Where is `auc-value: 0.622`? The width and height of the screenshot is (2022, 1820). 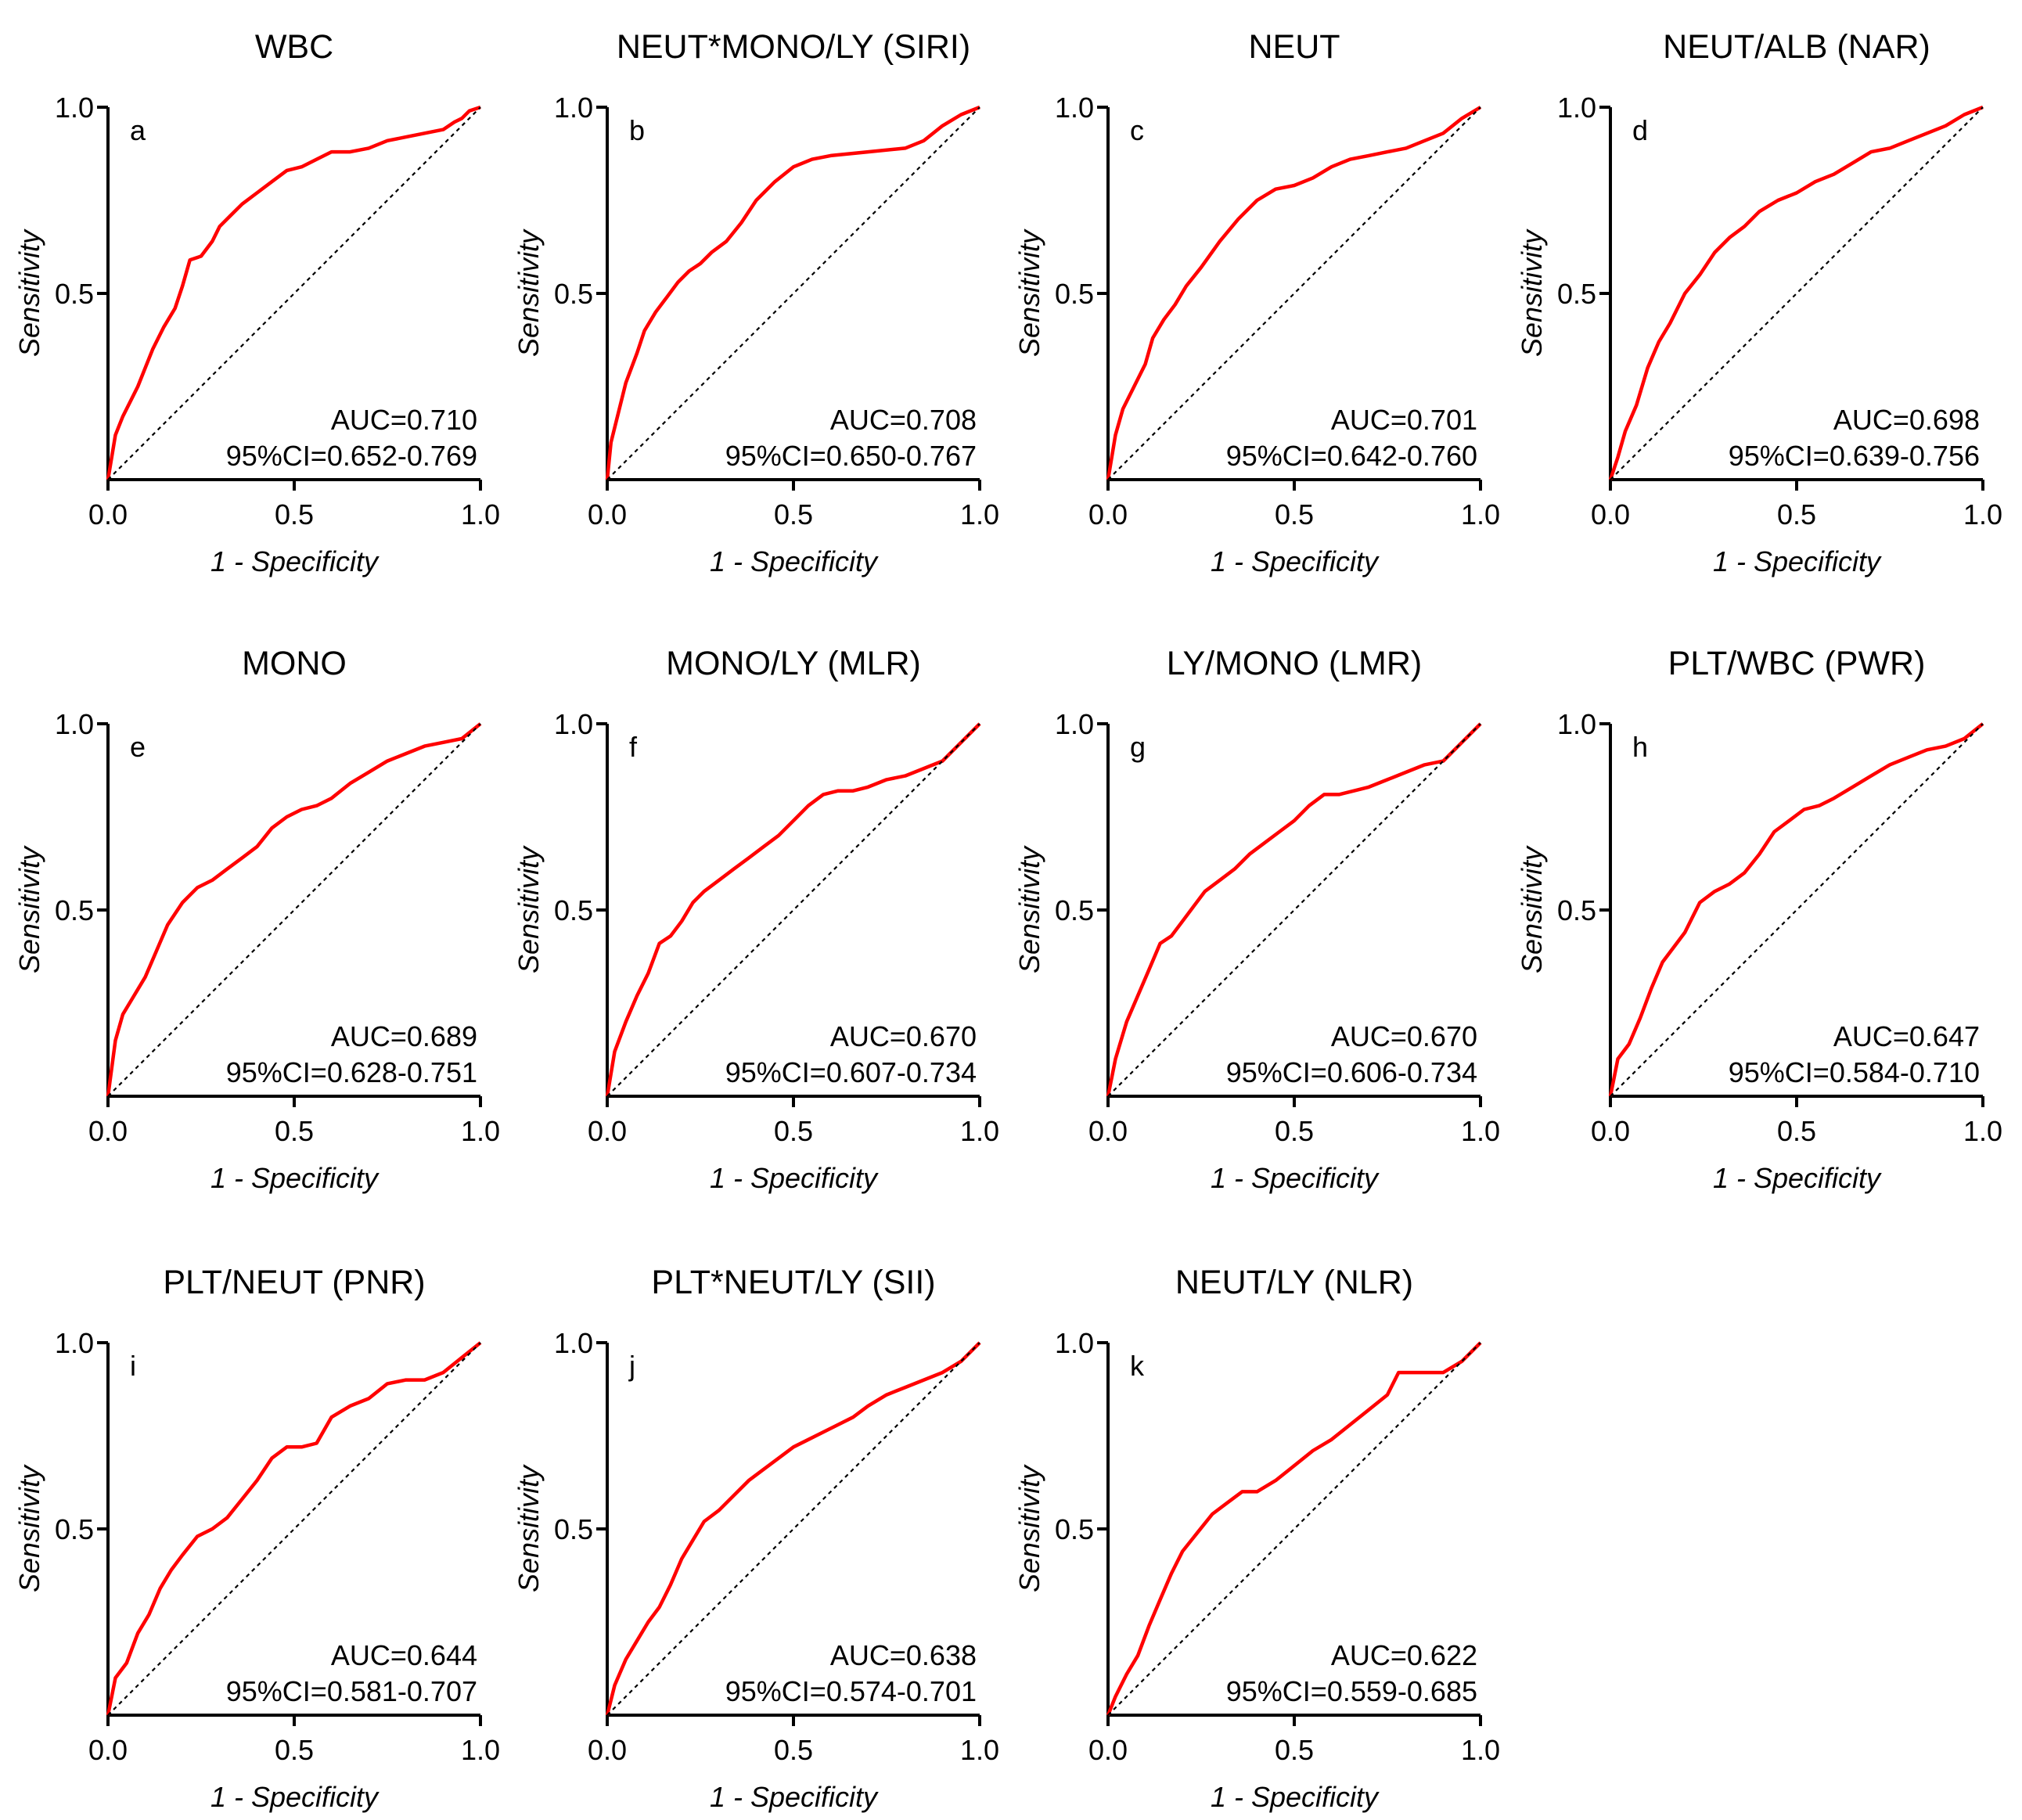
auc-value: 0.622 is located at coordinates (1442, 1655).